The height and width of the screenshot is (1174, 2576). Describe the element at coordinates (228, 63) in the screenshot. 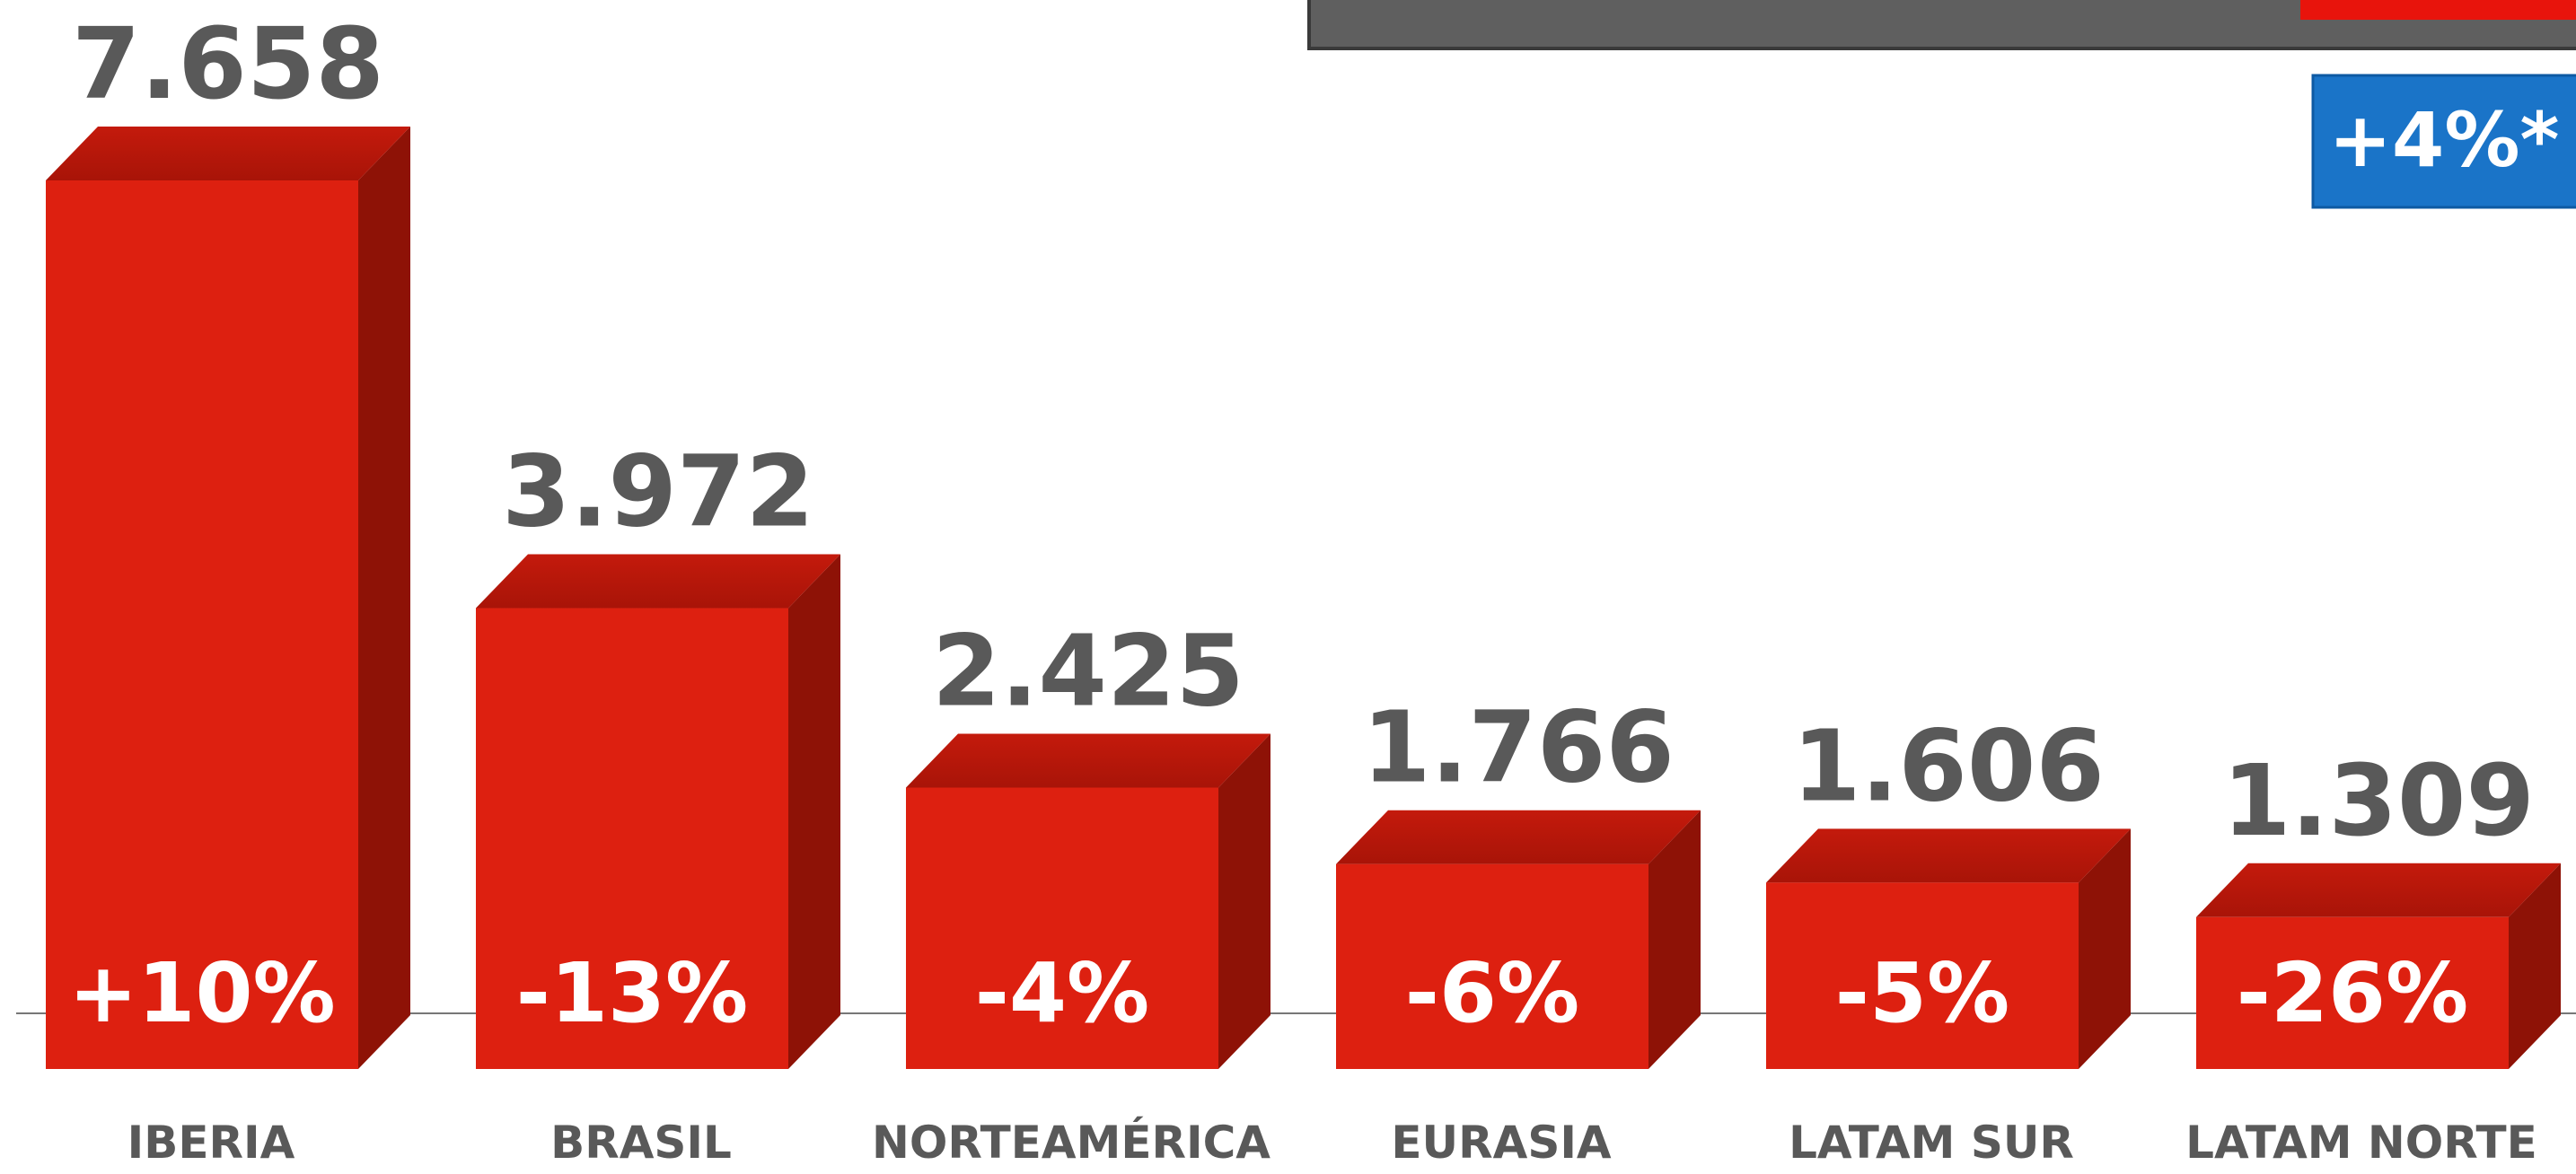

I see `value-label: 7.658` at that location.